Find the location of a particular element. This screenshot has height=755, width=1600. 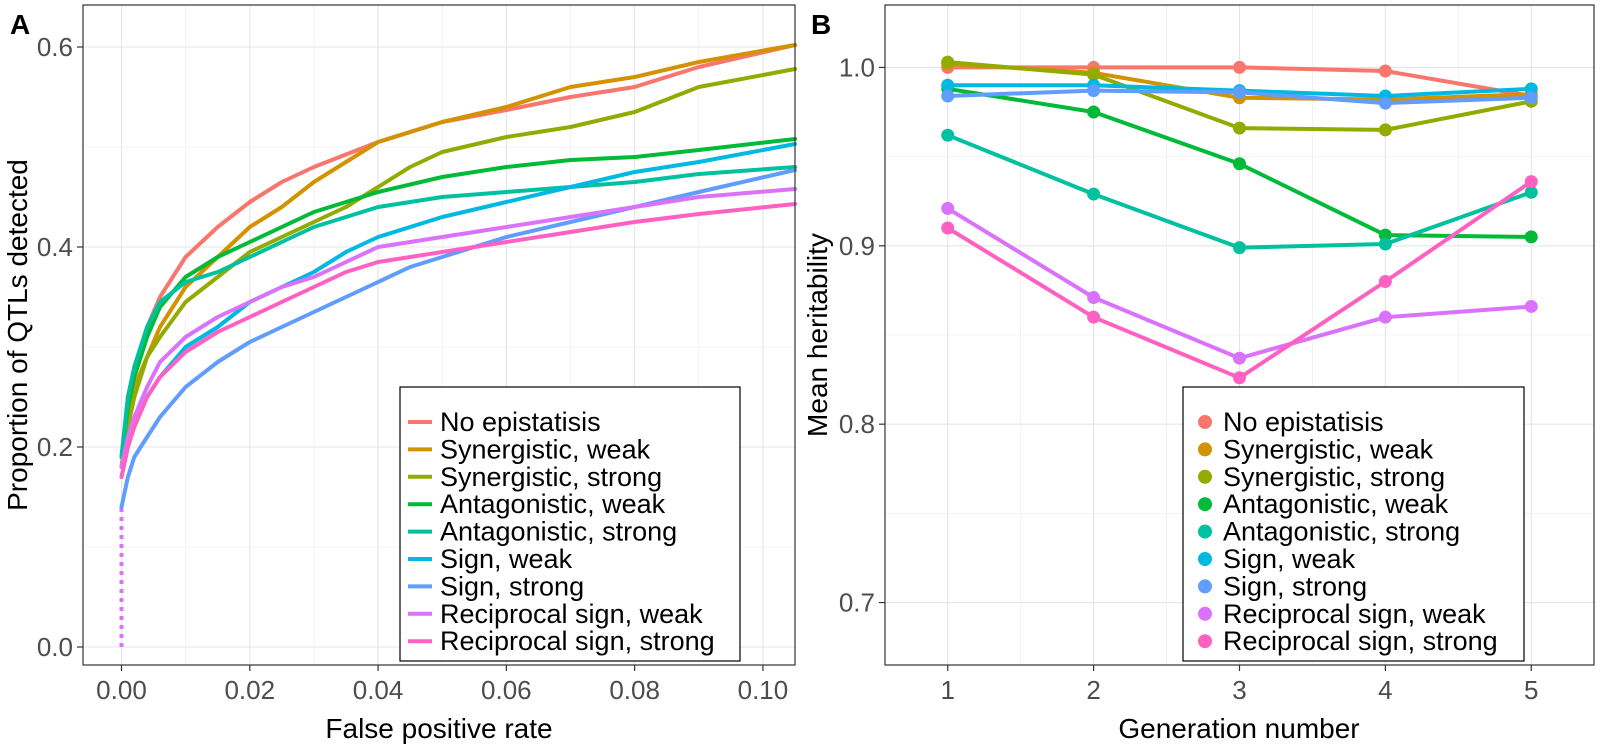

panel-a-tag: A is located at coordinates (20, 24).